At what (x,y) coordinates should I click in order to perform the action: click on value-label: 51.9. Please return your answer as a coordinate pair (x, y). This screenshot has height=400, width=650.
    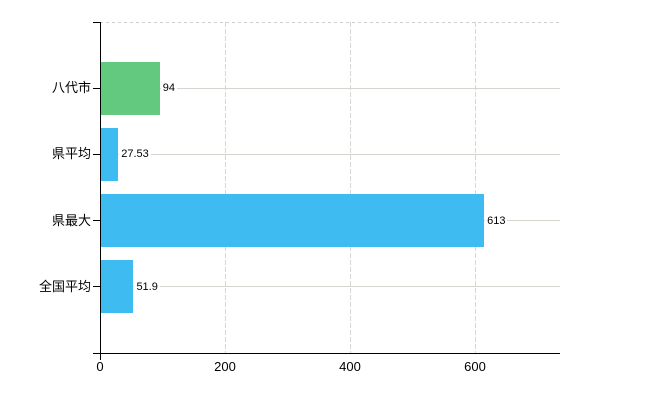
    Looking at the image, I should click on (147, 286).